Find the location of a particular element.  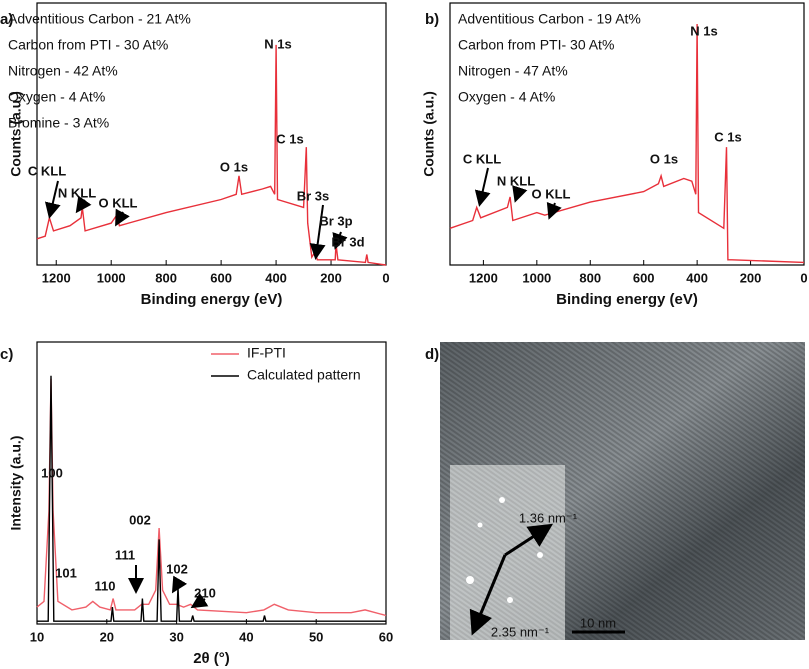

panel-label: a) is located at coordinates (6, 19).